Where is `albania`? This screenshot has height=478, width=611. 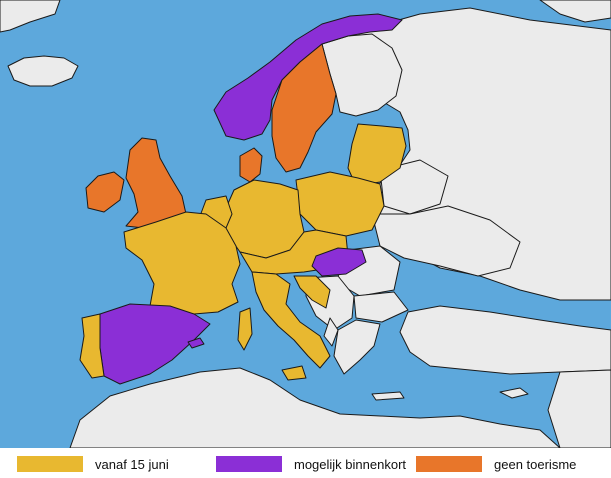
albania is located at coordinates (331, 332).